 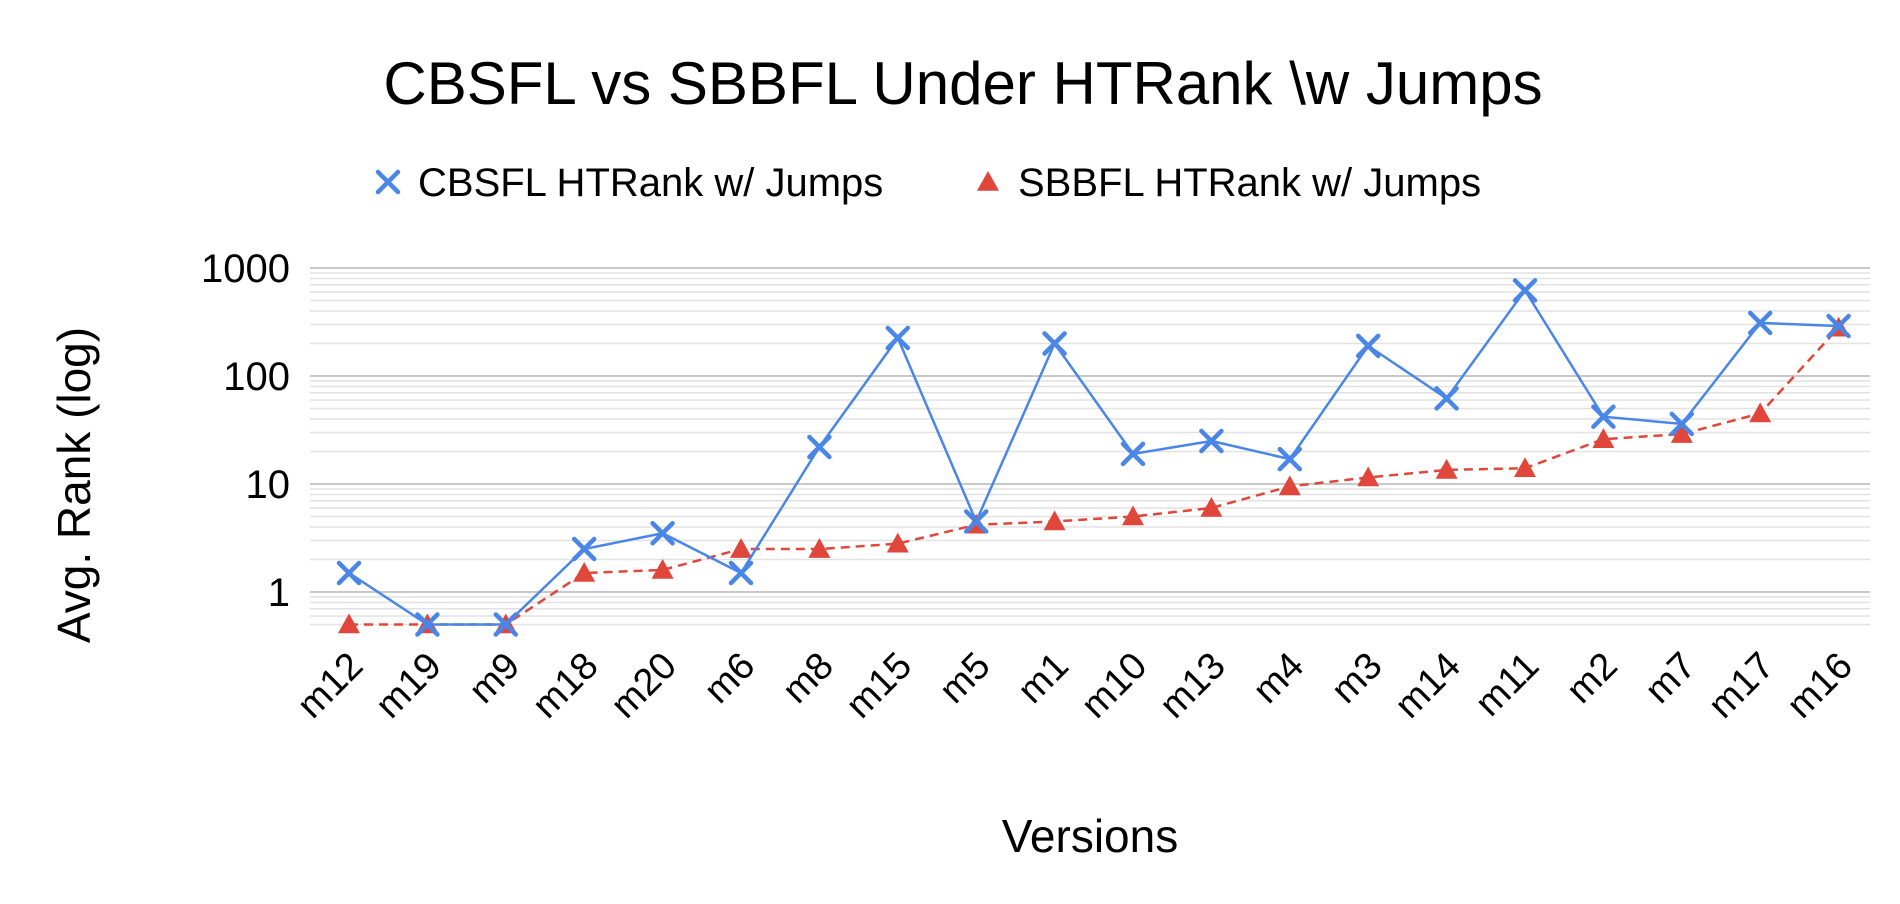 I want to click on x-tick-label: m7, so click(x=1670, y=678).